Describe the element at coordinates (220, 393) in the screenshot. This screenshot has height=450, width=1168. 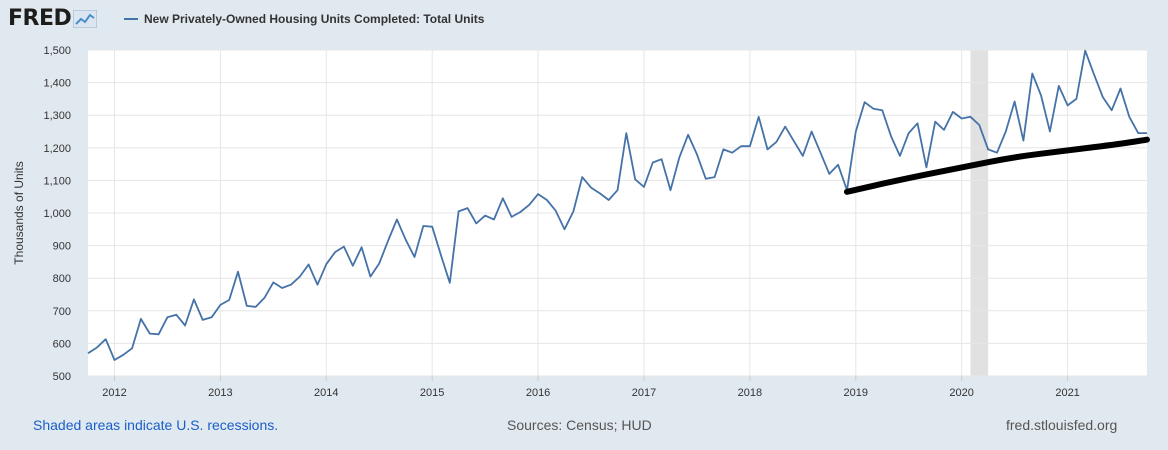
I see `x-tick-label: 2013` at that location.